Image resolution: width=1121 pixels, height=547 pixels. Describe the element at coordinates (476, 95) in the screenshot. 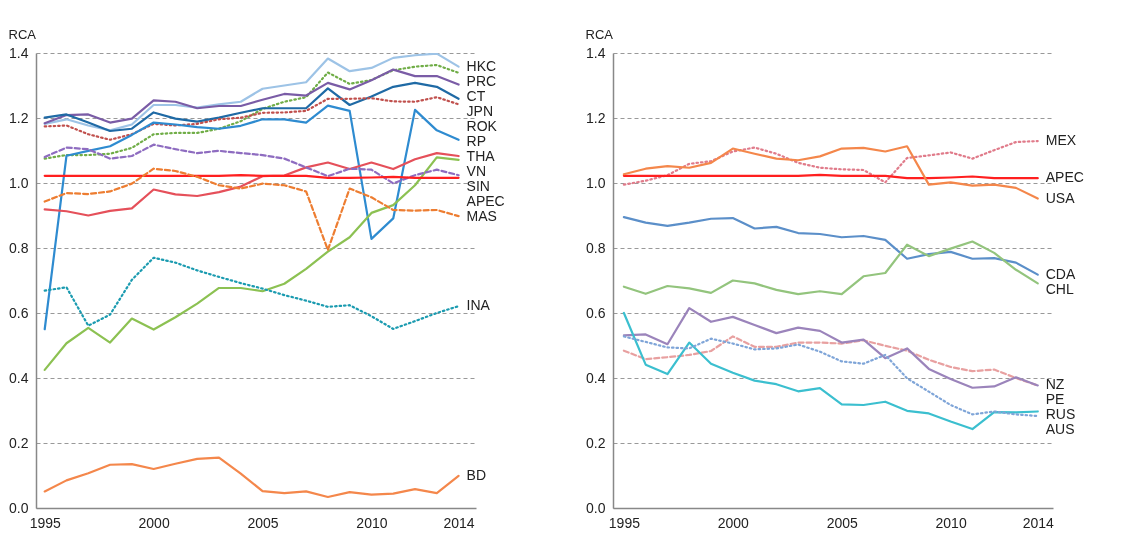

I see `series-label: CT` at that location.